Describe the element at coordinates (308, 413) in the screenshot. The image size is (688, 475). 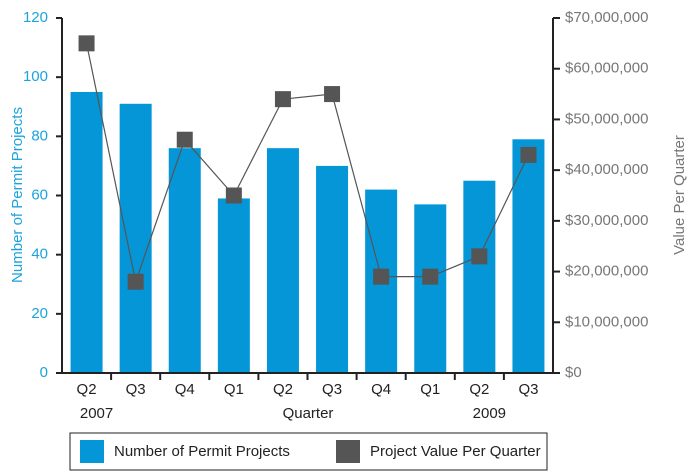
I see `x-axis-title: Quarter` at that location.